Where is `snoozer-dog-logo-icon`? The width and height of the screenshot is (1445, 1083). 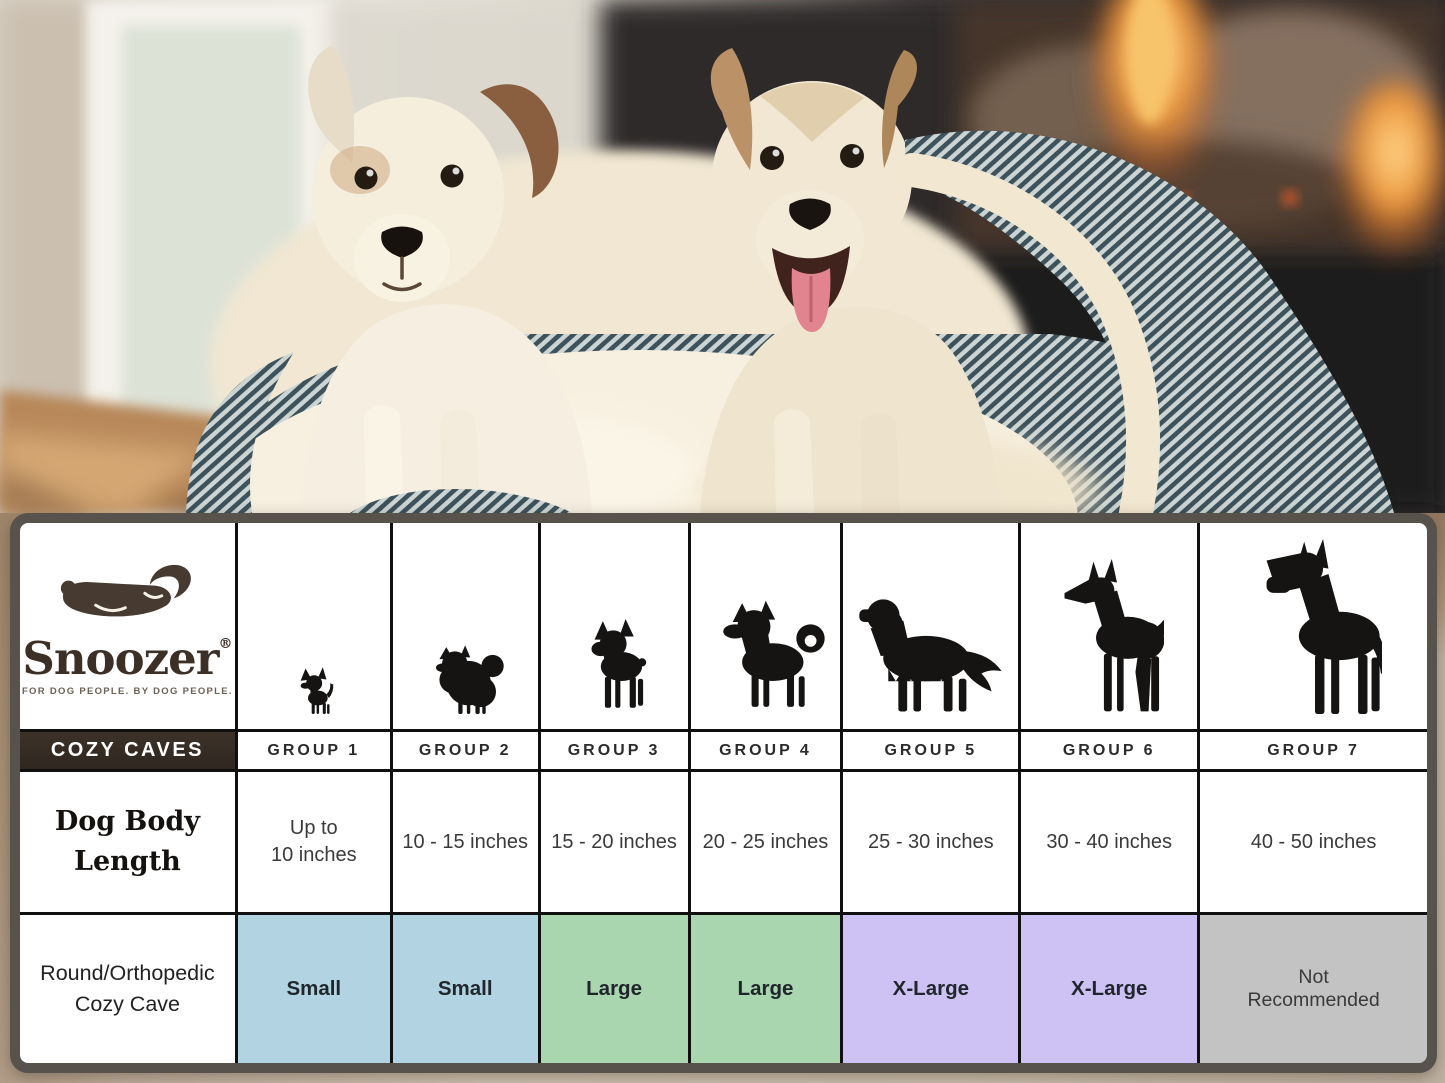
snoozer-dog-logo-icon is located at coordinates (126, 590).